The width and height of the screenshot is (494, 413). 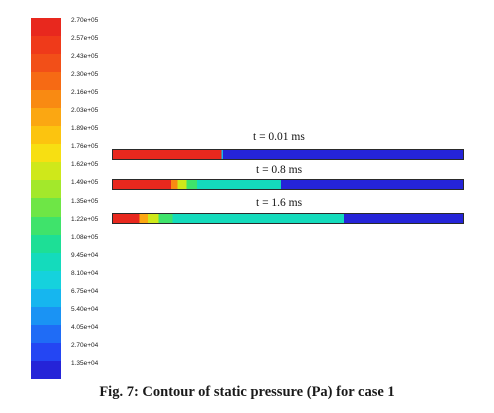 What do you see at coordinates (85, 309) in the screenshot?
I see `colorbar-tick-label: 5.40e+04` at bounding box center [85, 309].